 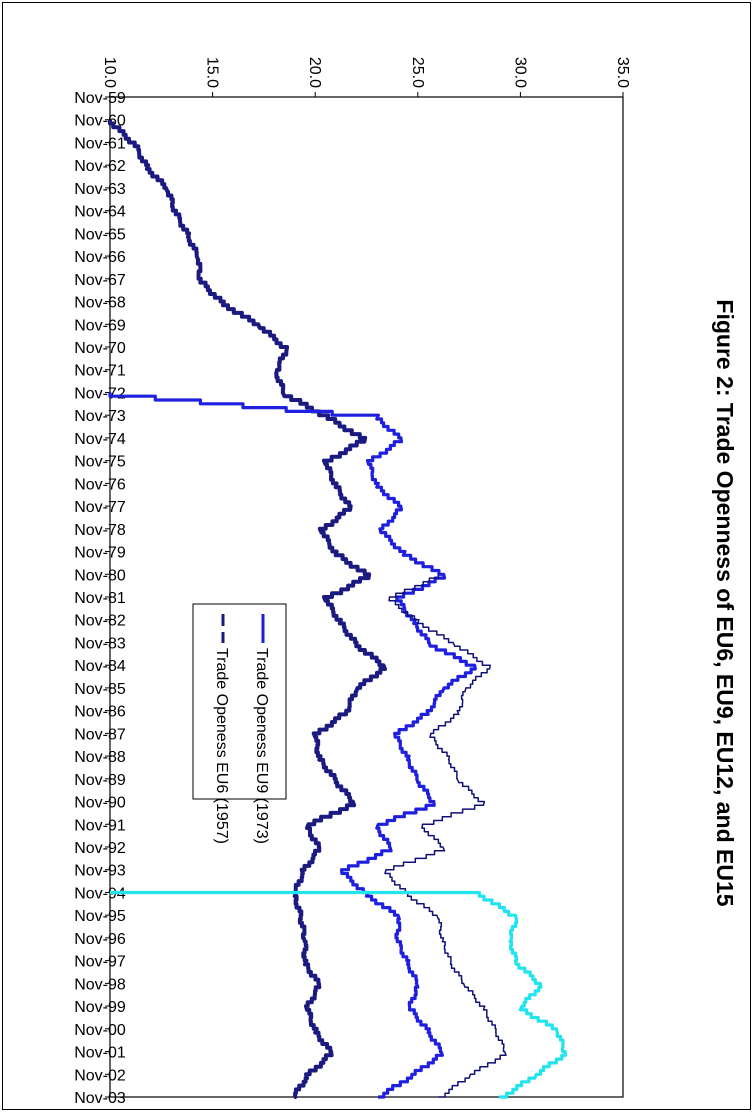 I want to click on x-tick-label: Nov-83, so click(x=100, y=643).